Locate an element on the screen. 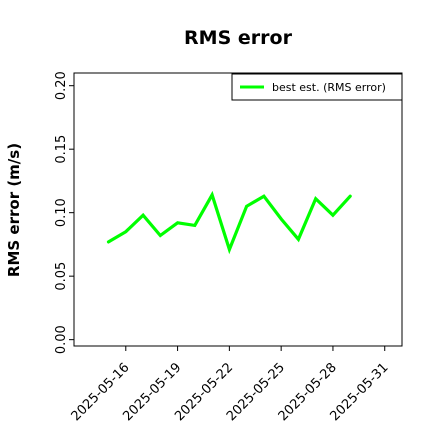 The width and height of the screenshot is (440, 440). y-tick-label: 0.10 is located at coordinates (61, 212).